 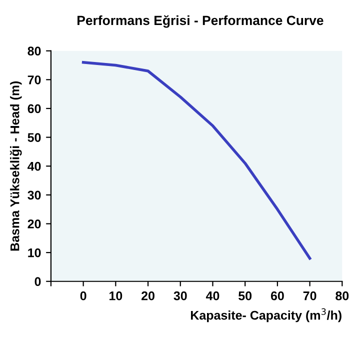 I want to click on y-tick-label: 60, so click(x=34, y=109).